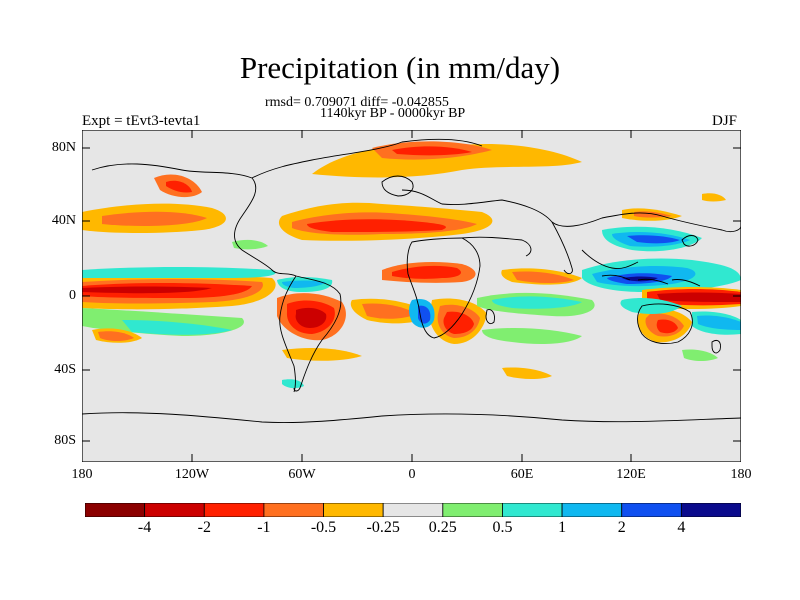  What do you see at coordinates (141, 121) in the screenshot?
I see `experiment-label: Expt = tEvt3-tevta1` at bounding box center [141, 121].